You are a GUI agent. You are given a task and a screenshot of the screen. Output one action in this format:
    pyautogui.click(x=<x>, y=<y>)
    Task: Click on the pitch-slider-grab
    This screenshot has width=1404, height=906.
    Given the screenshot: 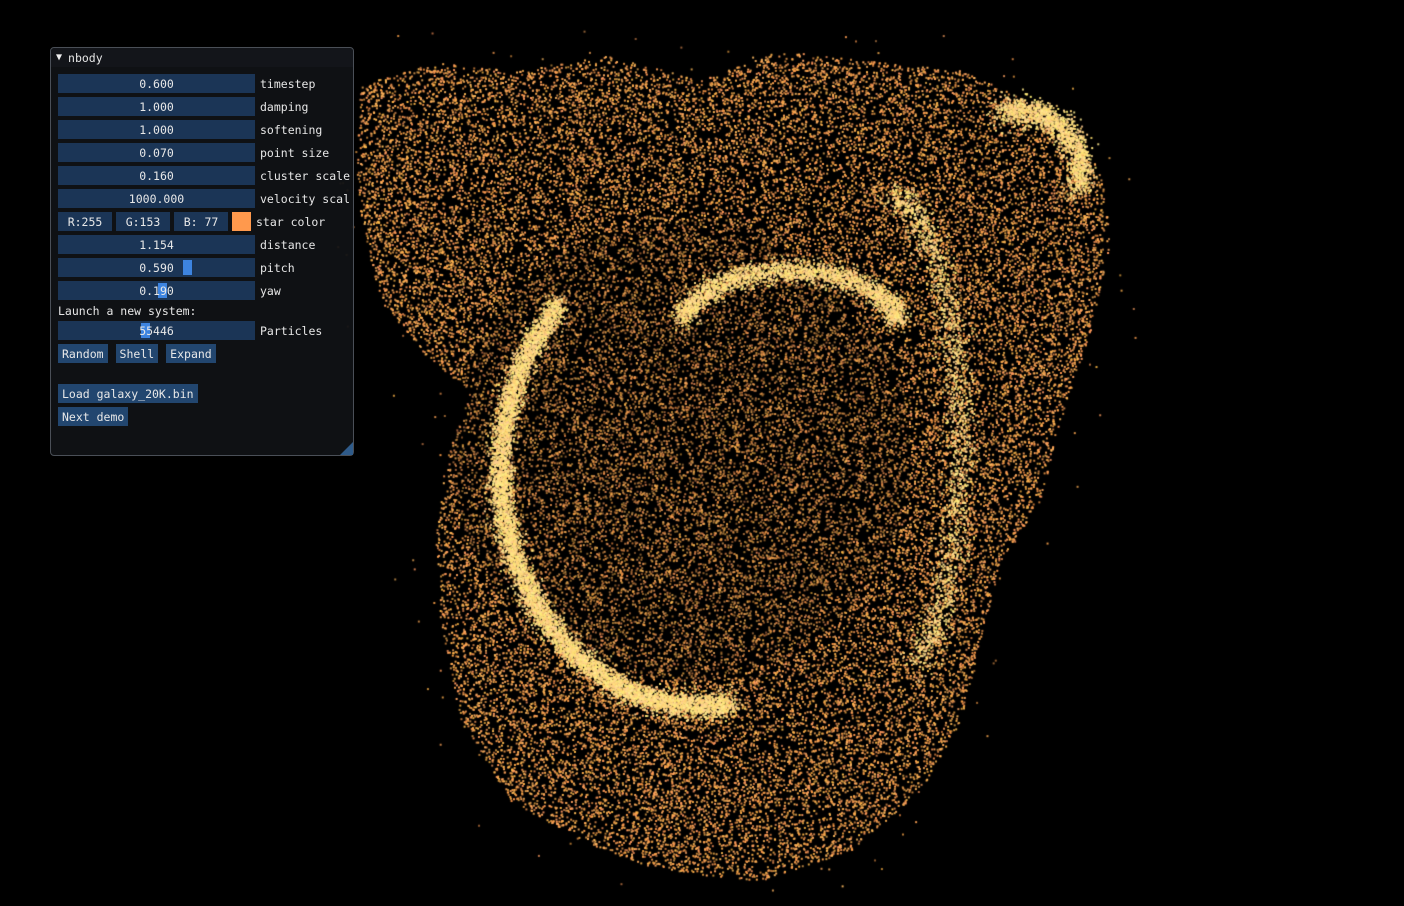 What is the action you would take?
    pyautogui.click(x=188, y=267)
    